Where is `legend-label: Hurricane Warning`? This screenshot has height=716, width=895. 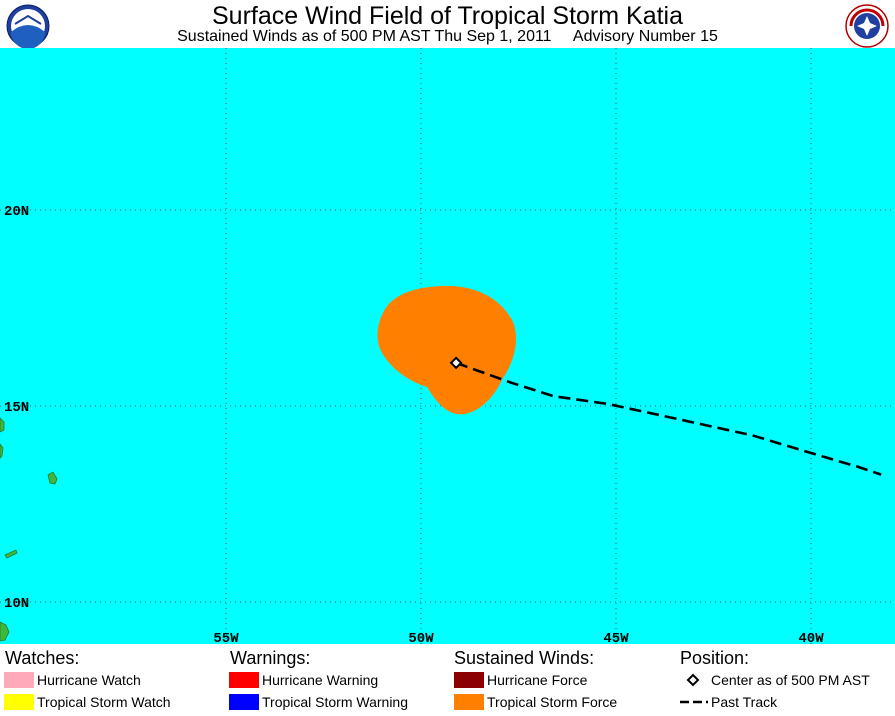
legend-label: Hurricane Warning is located at coordinates (320, 680).